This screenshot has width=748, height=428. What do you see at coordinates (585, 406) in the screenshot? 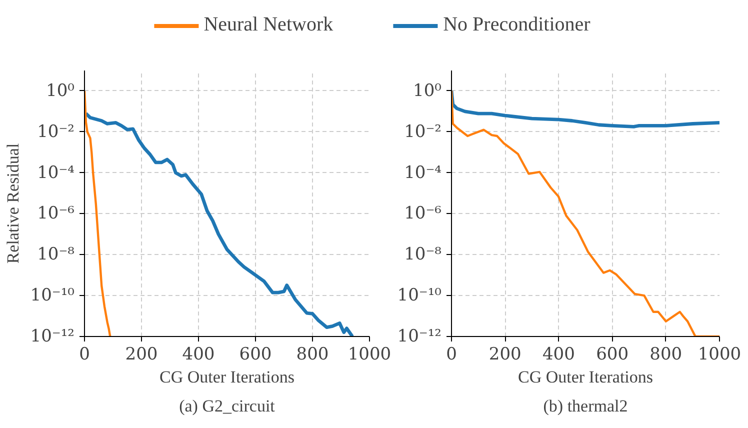
I see `text: (b) thermal2` at bounding box center [585, 406].